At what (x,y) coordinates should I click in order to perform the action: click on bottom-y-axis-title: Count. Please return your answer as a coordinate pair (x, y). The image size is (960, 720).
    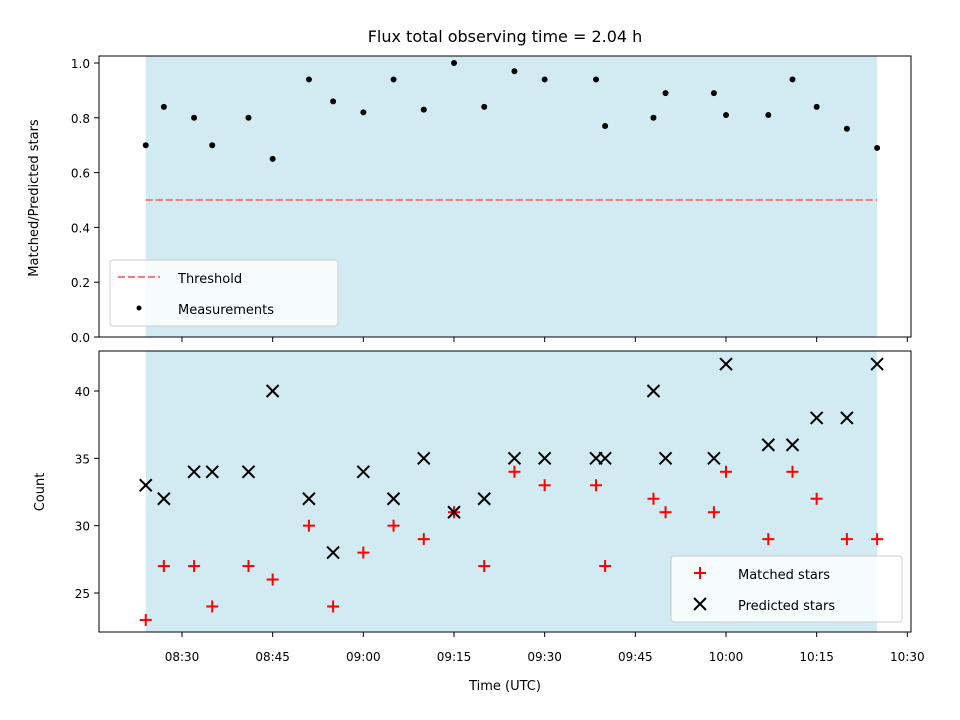
    Looking at the image, I should click on (40, 492).